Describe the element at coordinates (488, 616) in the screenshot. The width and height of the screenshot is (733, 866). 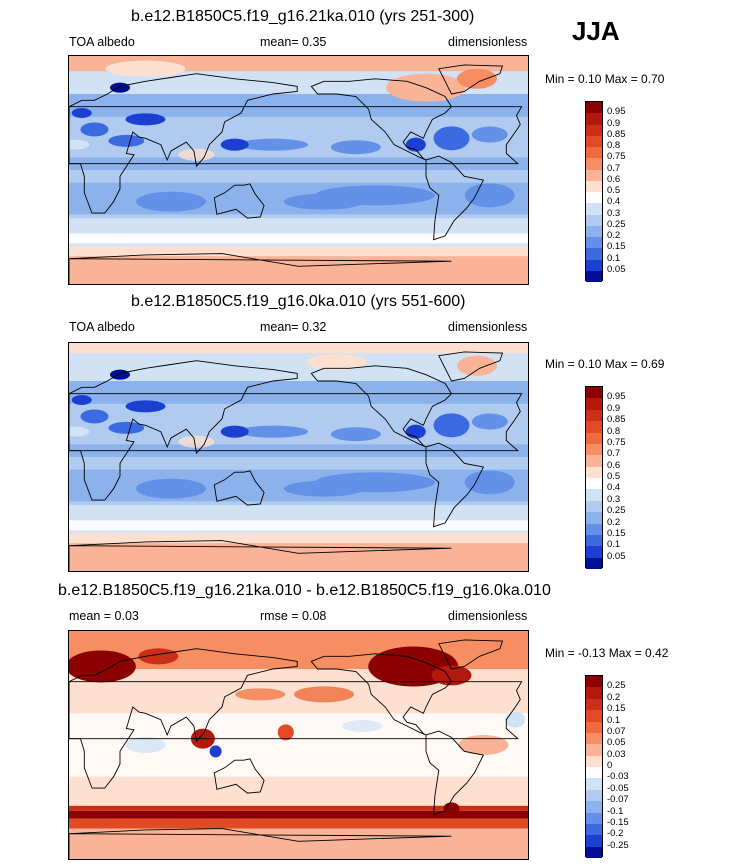
I see `panel-3-units-label: dimensionless` at that location.